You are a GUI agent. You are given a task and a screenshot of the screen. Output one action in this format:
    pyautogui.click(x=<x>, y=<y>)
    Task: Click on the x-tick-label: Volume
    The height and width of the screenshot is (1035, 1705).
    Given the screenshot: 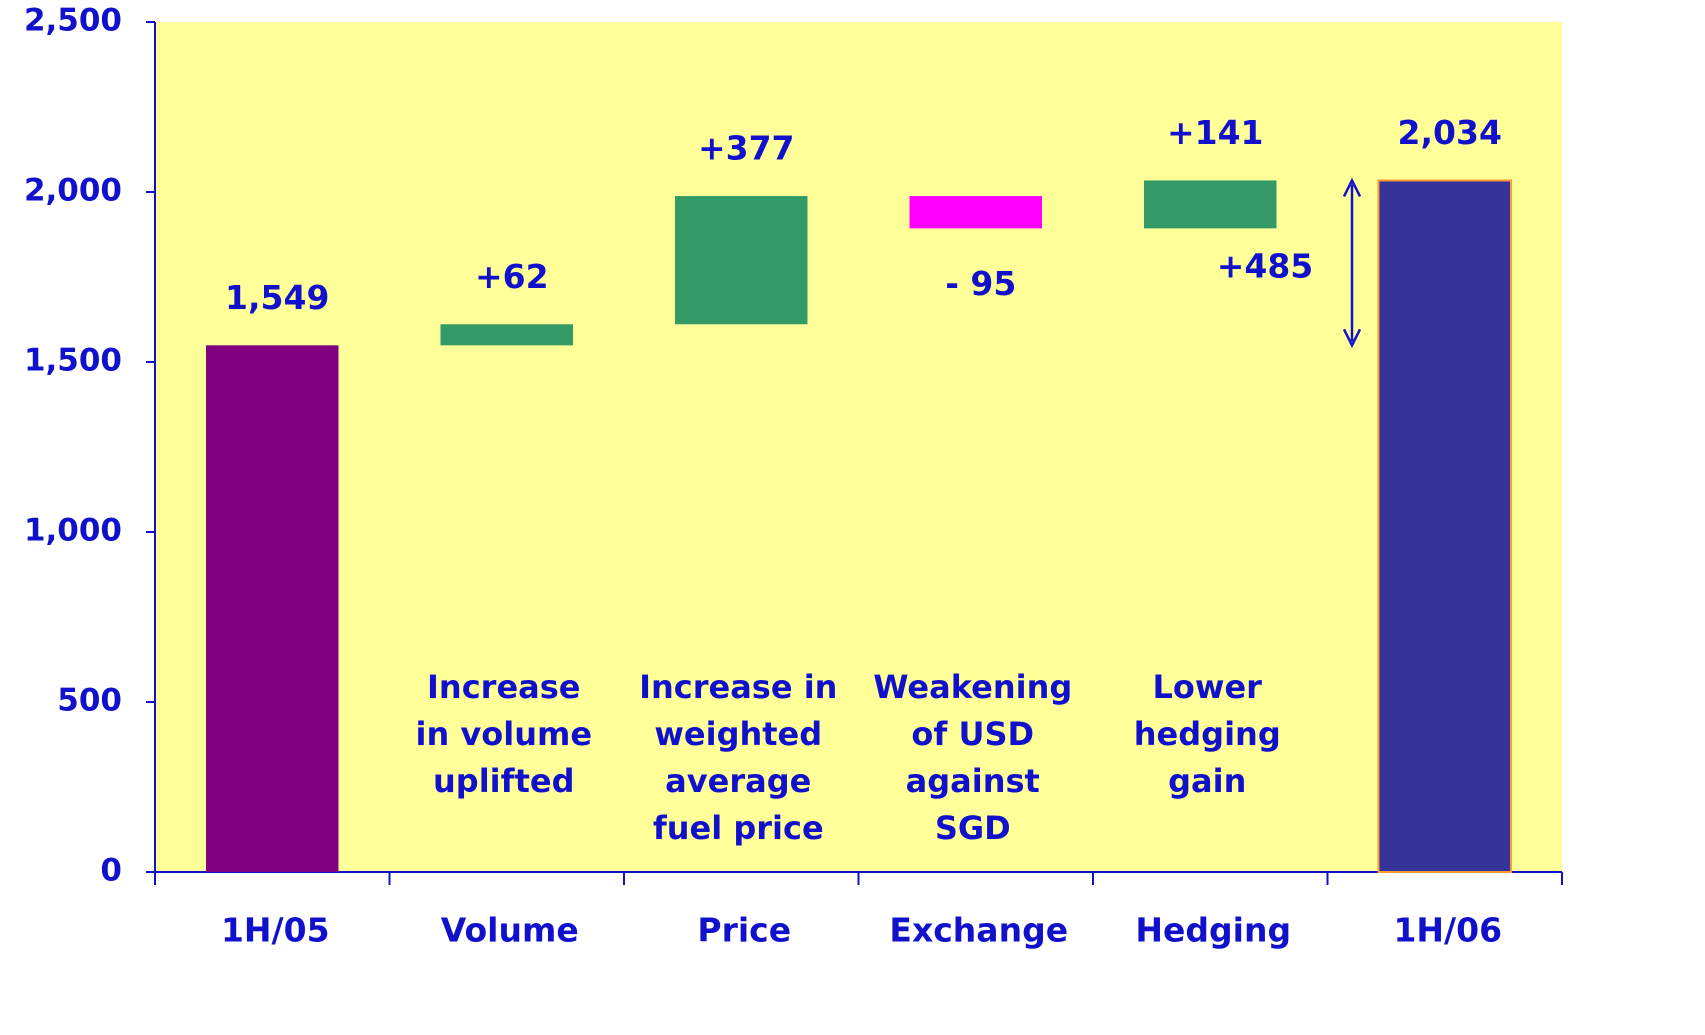 What is the action you would take?
    pyautogui.click(x=510, y=930)
    